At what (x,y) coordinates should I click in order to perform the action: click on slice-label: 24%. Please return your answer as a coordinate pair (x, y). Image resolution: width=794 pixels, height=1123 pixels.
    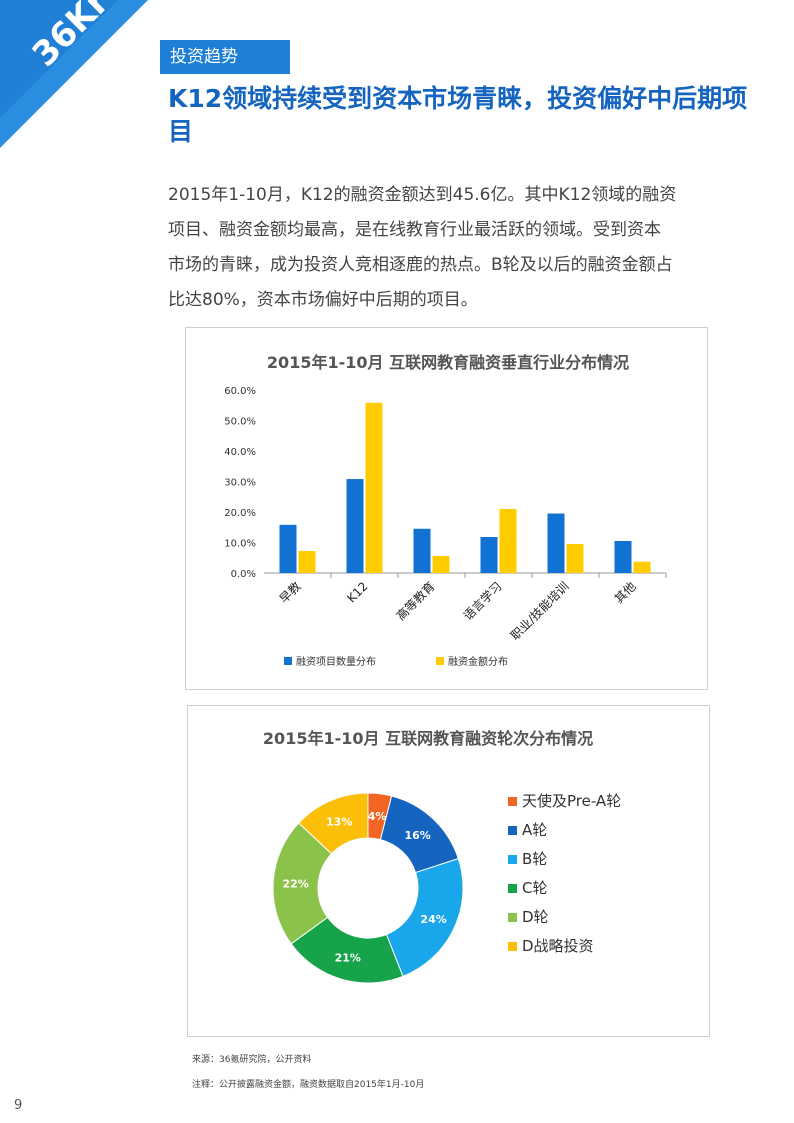
    Looking at the image, I should click on (433, 919).